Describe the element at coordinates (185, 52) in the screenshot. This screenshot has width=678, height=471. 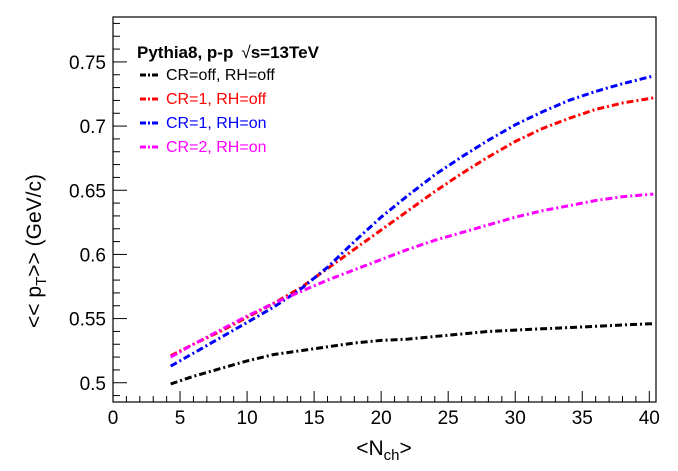
I see `legend-title-prefix: Pythia8, p-p` at that location.